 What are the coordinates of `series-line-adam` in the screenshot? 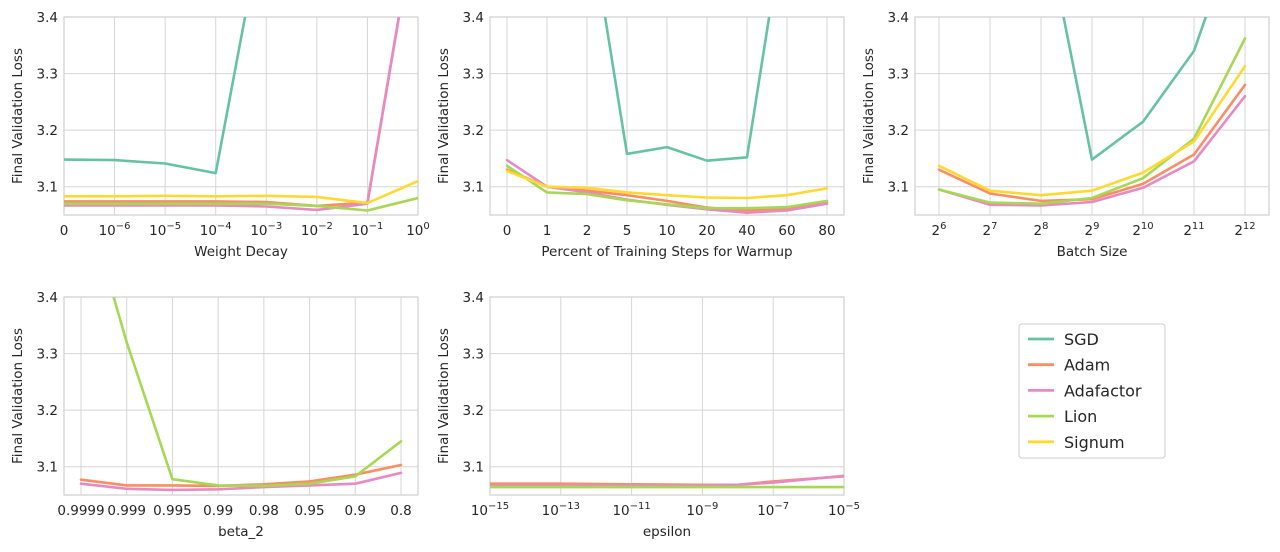 It's located at (232, 112).